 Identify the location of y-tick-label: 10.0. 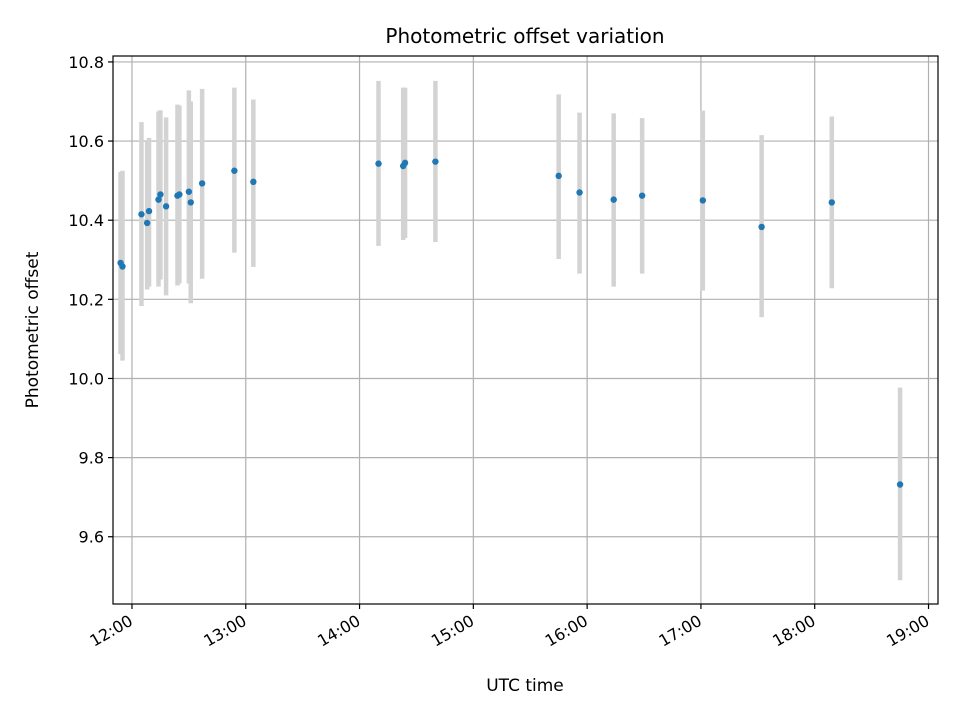
(86, 378).